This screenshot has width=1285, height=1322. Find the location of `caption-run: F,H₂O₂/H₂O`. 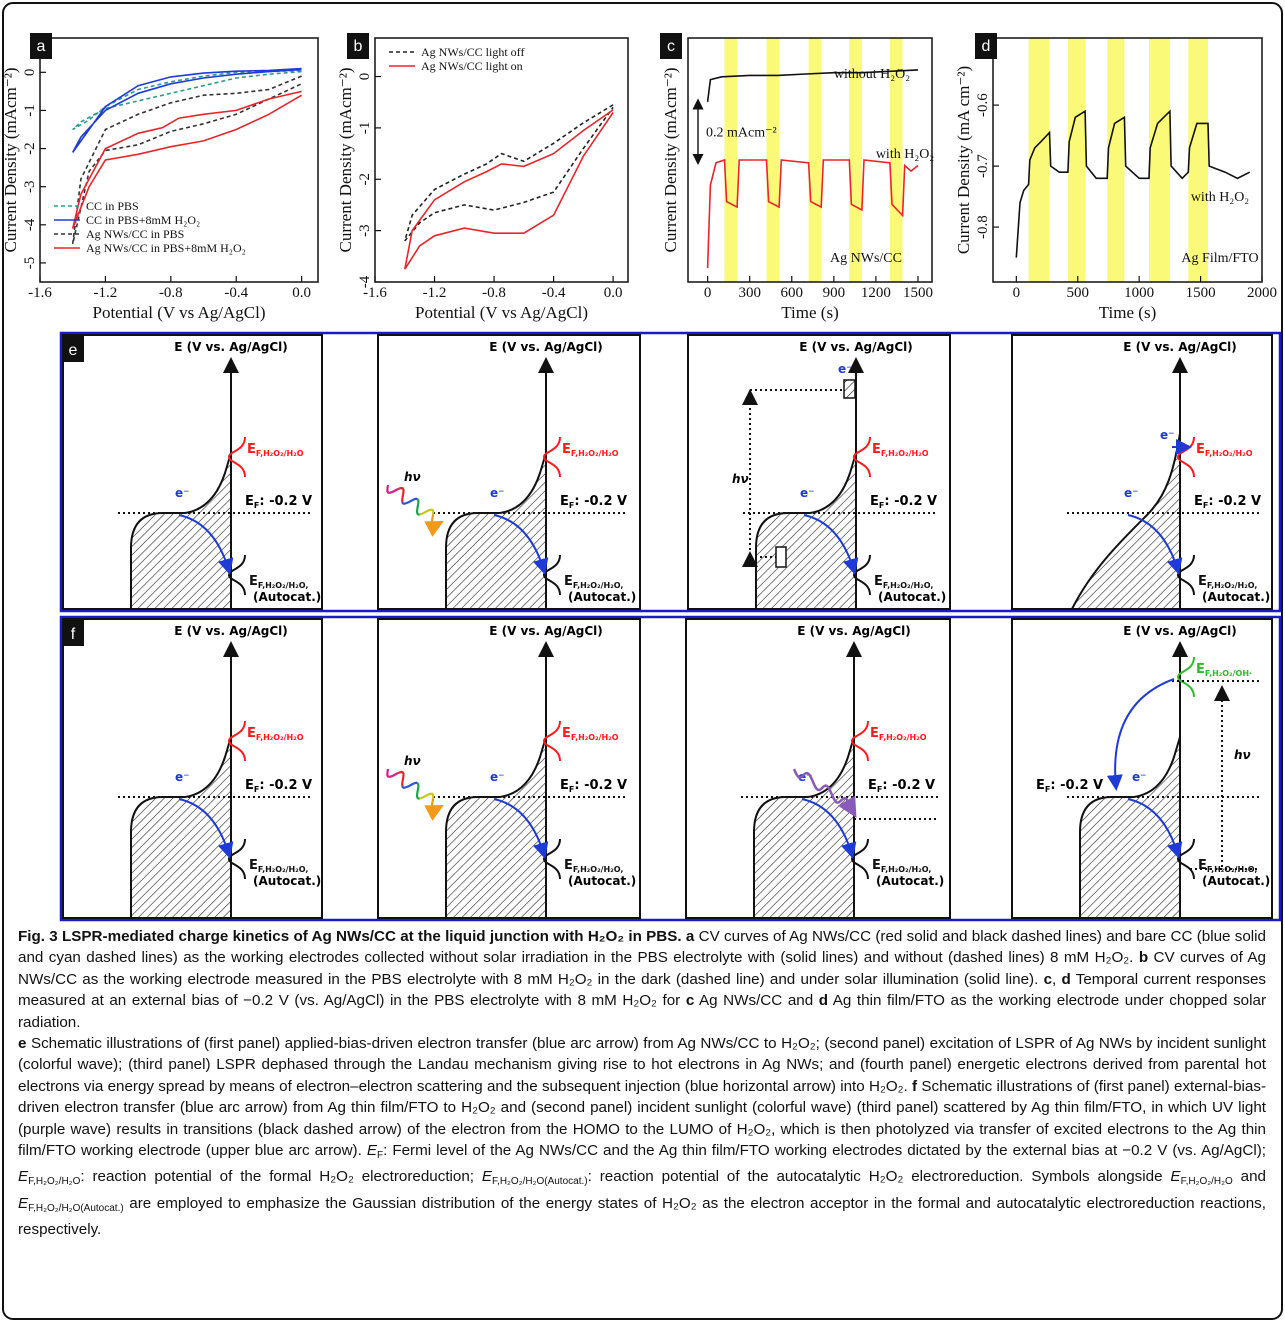

caption-run: F,H₂O₂/H₂O is located at coordinates (54, 1182).